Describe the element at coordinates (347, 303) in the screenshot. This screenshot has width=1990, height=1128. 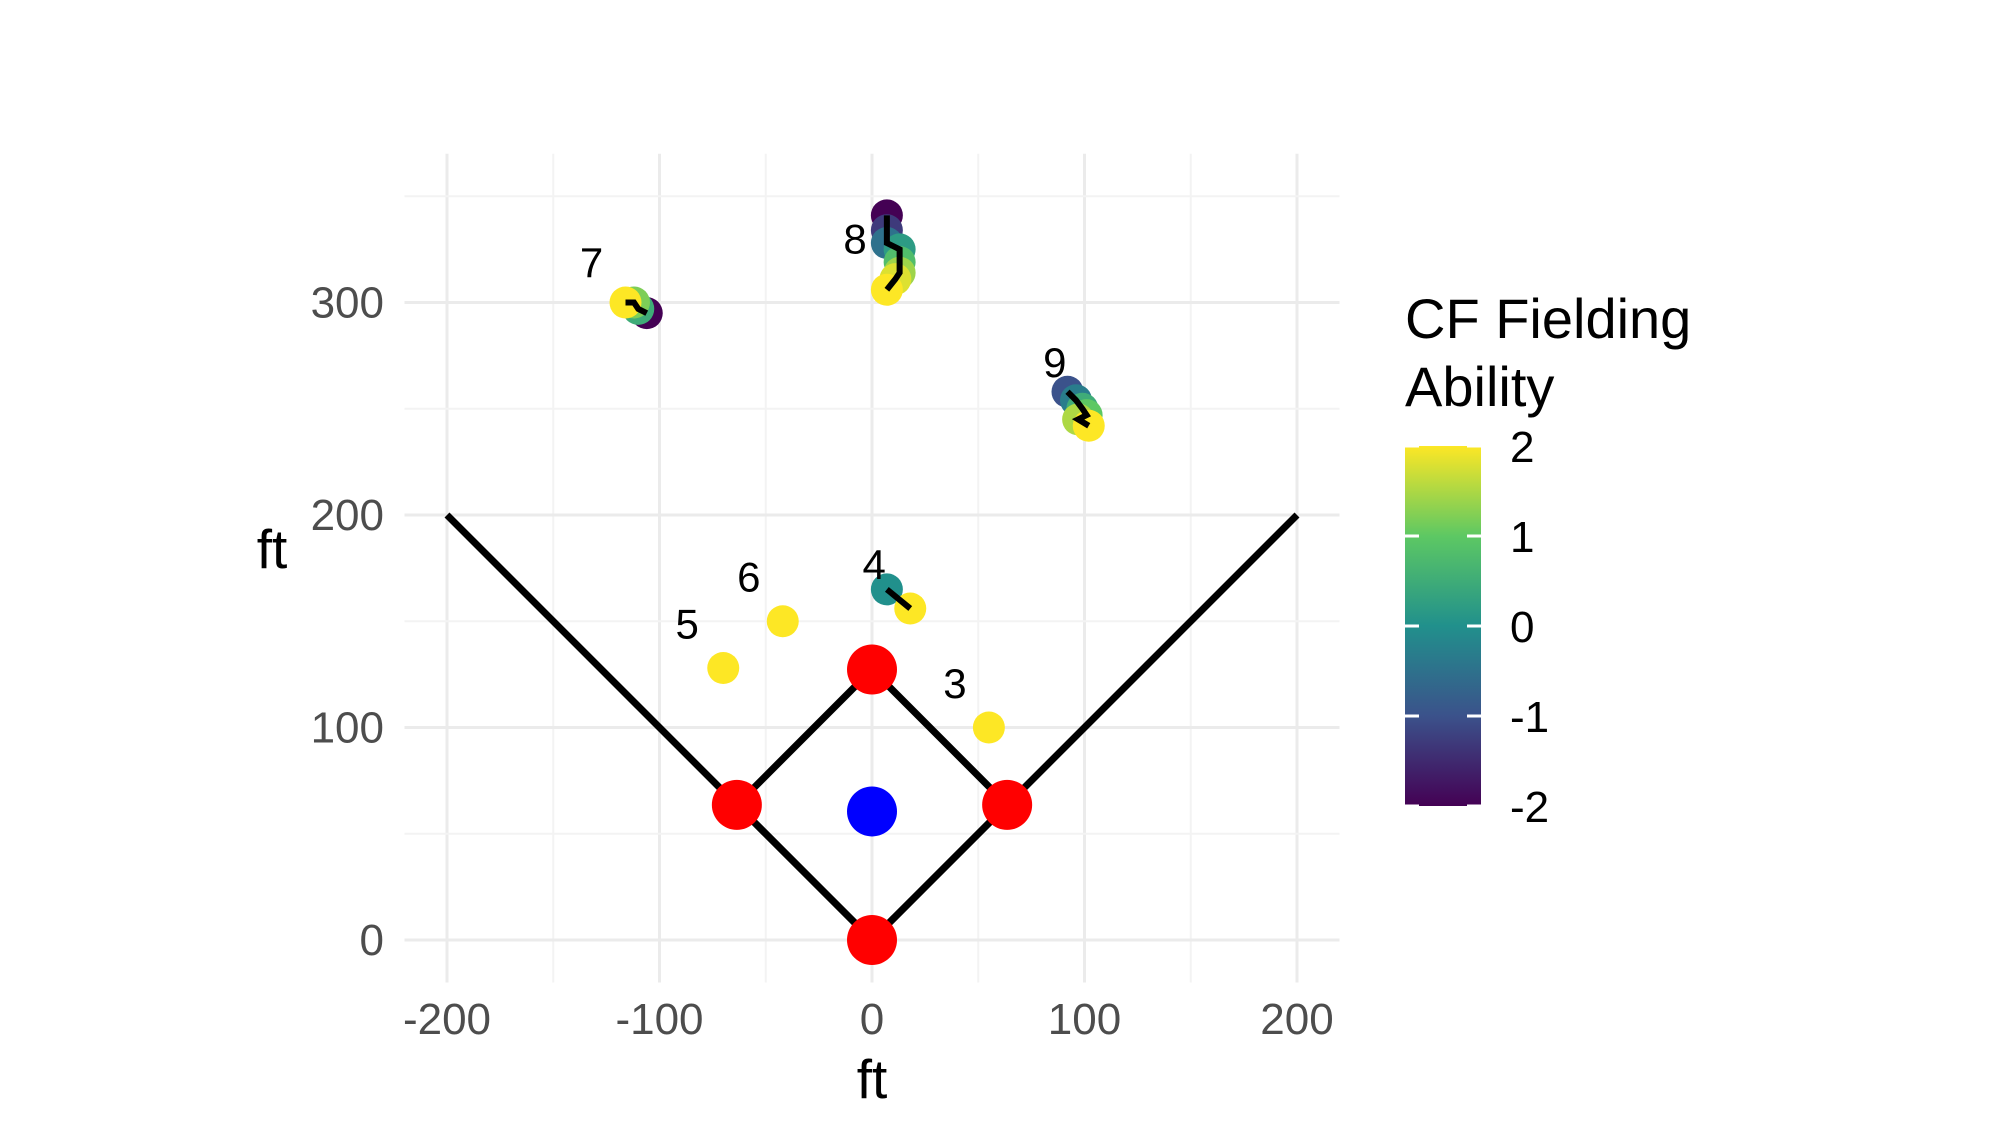
I see `y-tick-label: 300` at that location.